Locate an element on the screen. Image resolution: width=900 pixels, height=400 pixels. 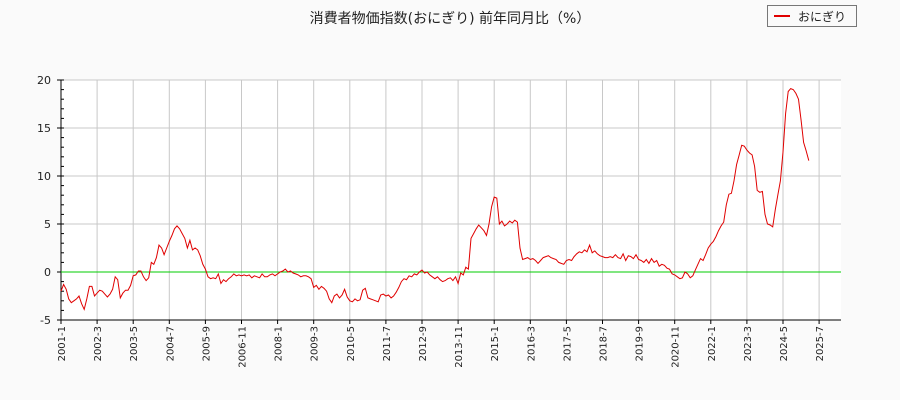
x-tick-label: 2013-11 is located at coordinates (459, 347).